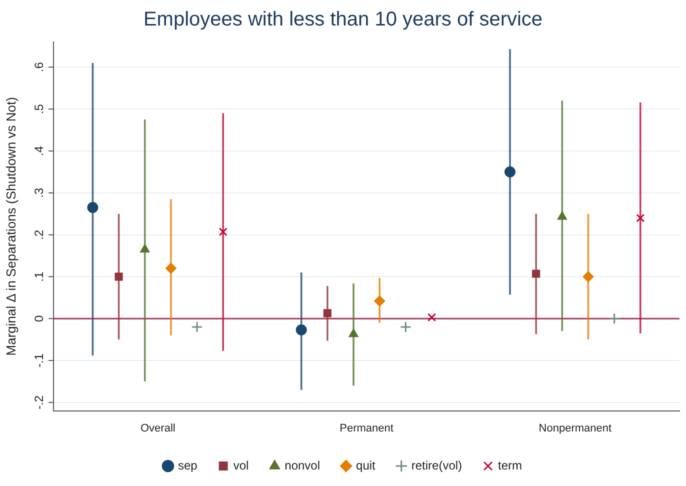 The image size is (686, 486). I want to click on legend-label: sep, so click(188, 465).